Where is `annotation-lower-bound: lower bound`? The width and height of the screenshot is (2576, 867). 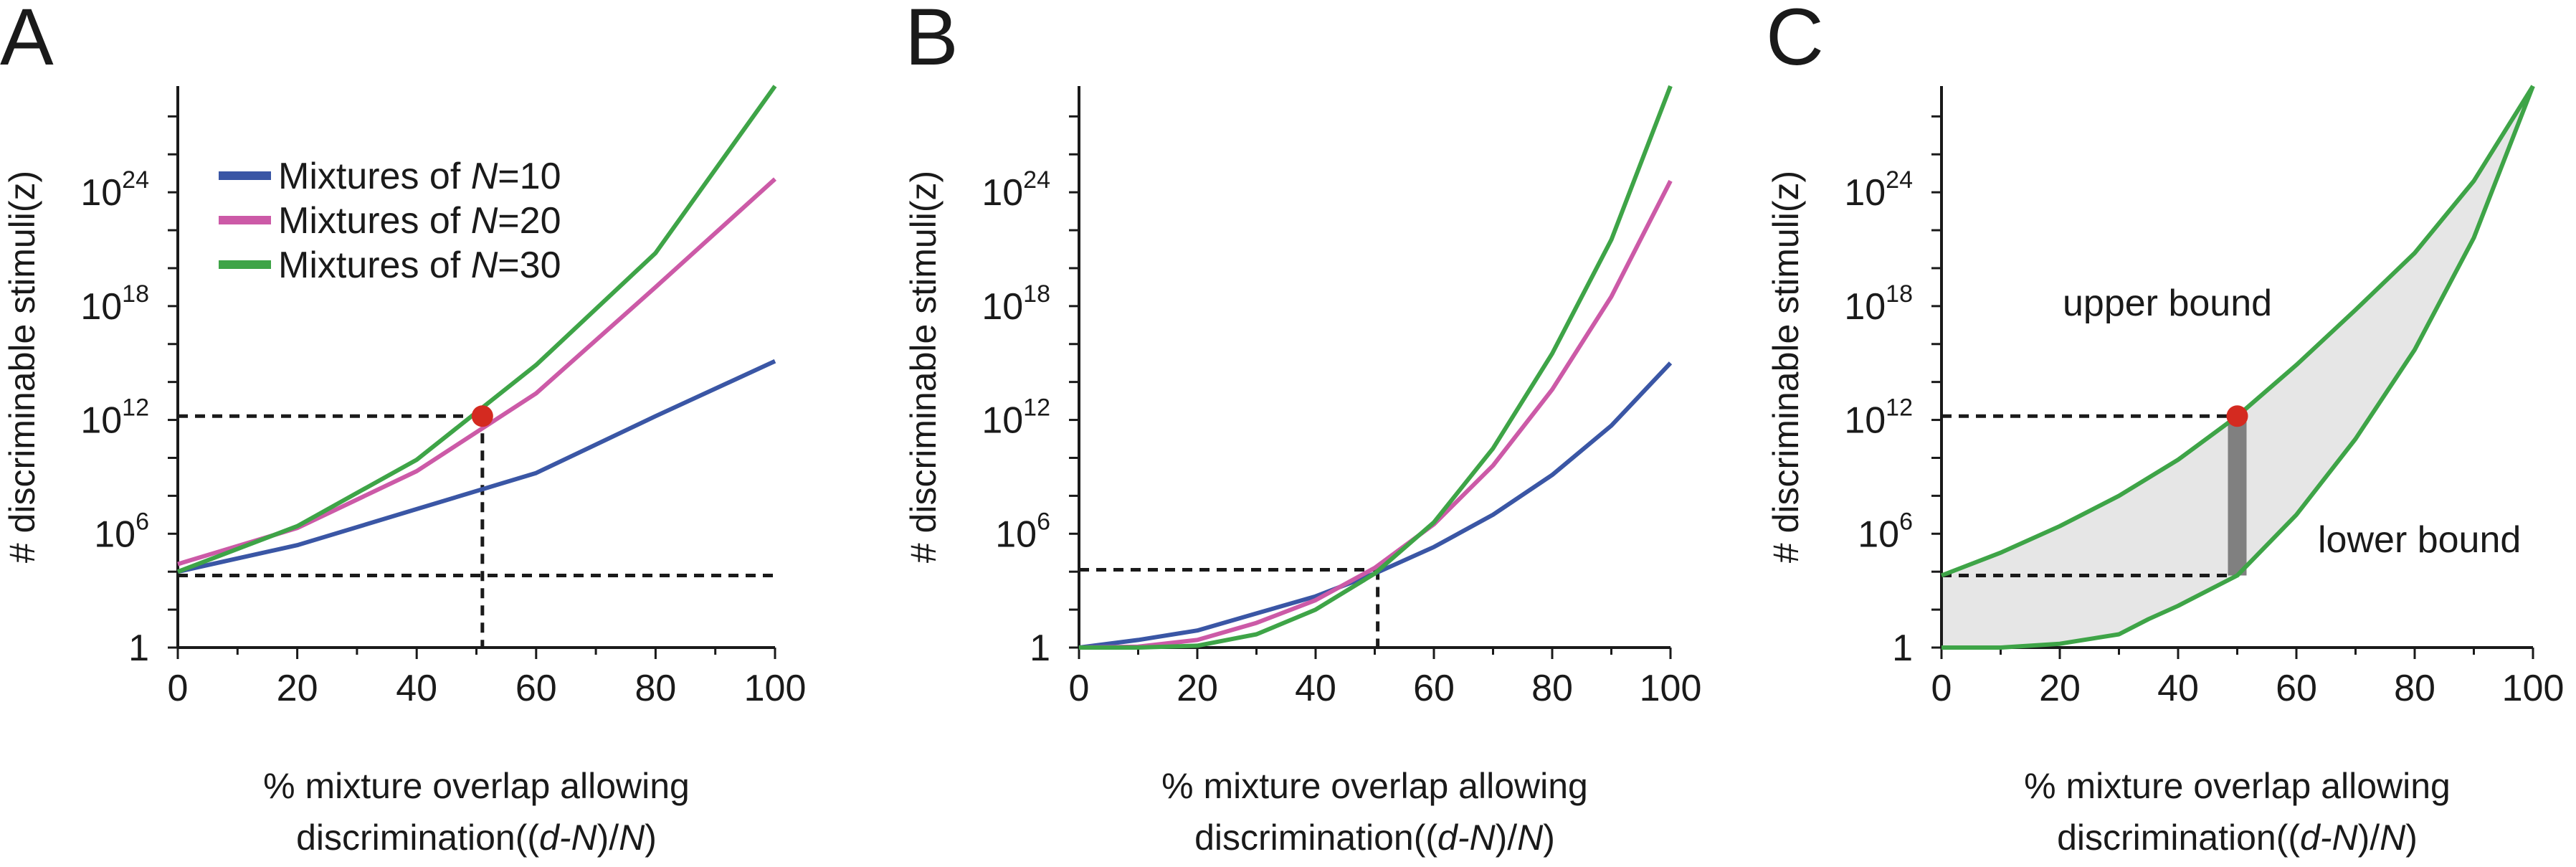 annotation-lower-bound: lower bound is located at coordinates (2419, 540).